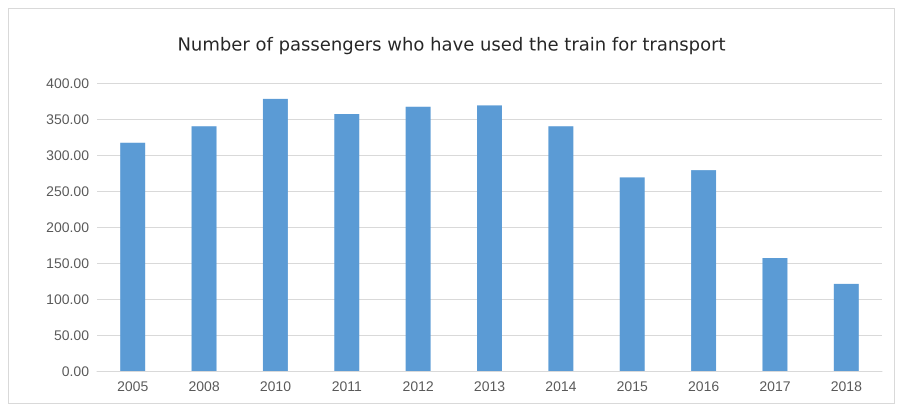  What do you see at coordinates (68, 191) in the screenshot?
I see `y-tick-label: 250.00` at bounding box center [68, 191].